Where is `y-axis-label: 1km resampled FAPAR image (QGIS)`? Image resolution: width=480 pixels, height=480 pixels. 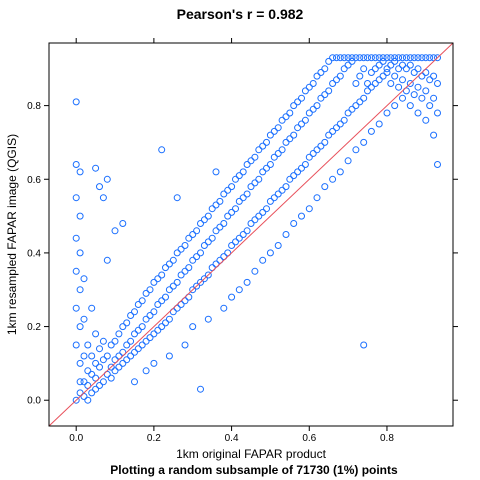 y-axis-label: 1km resampled FAPAR image (QGIS) is located at coordinates (12, 234).